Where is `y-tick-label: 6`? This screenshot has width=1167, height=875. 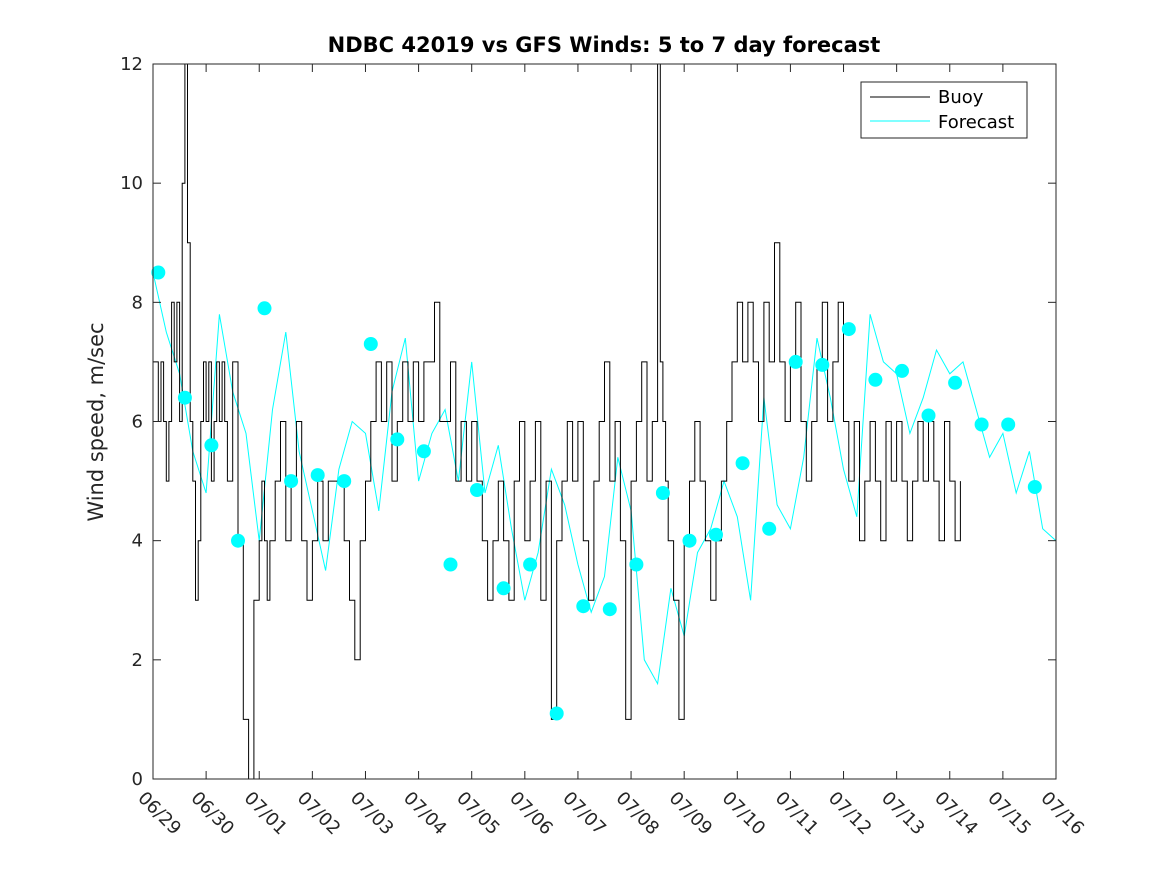
y-tick-label: 6 is located at coordinates (137, 422).